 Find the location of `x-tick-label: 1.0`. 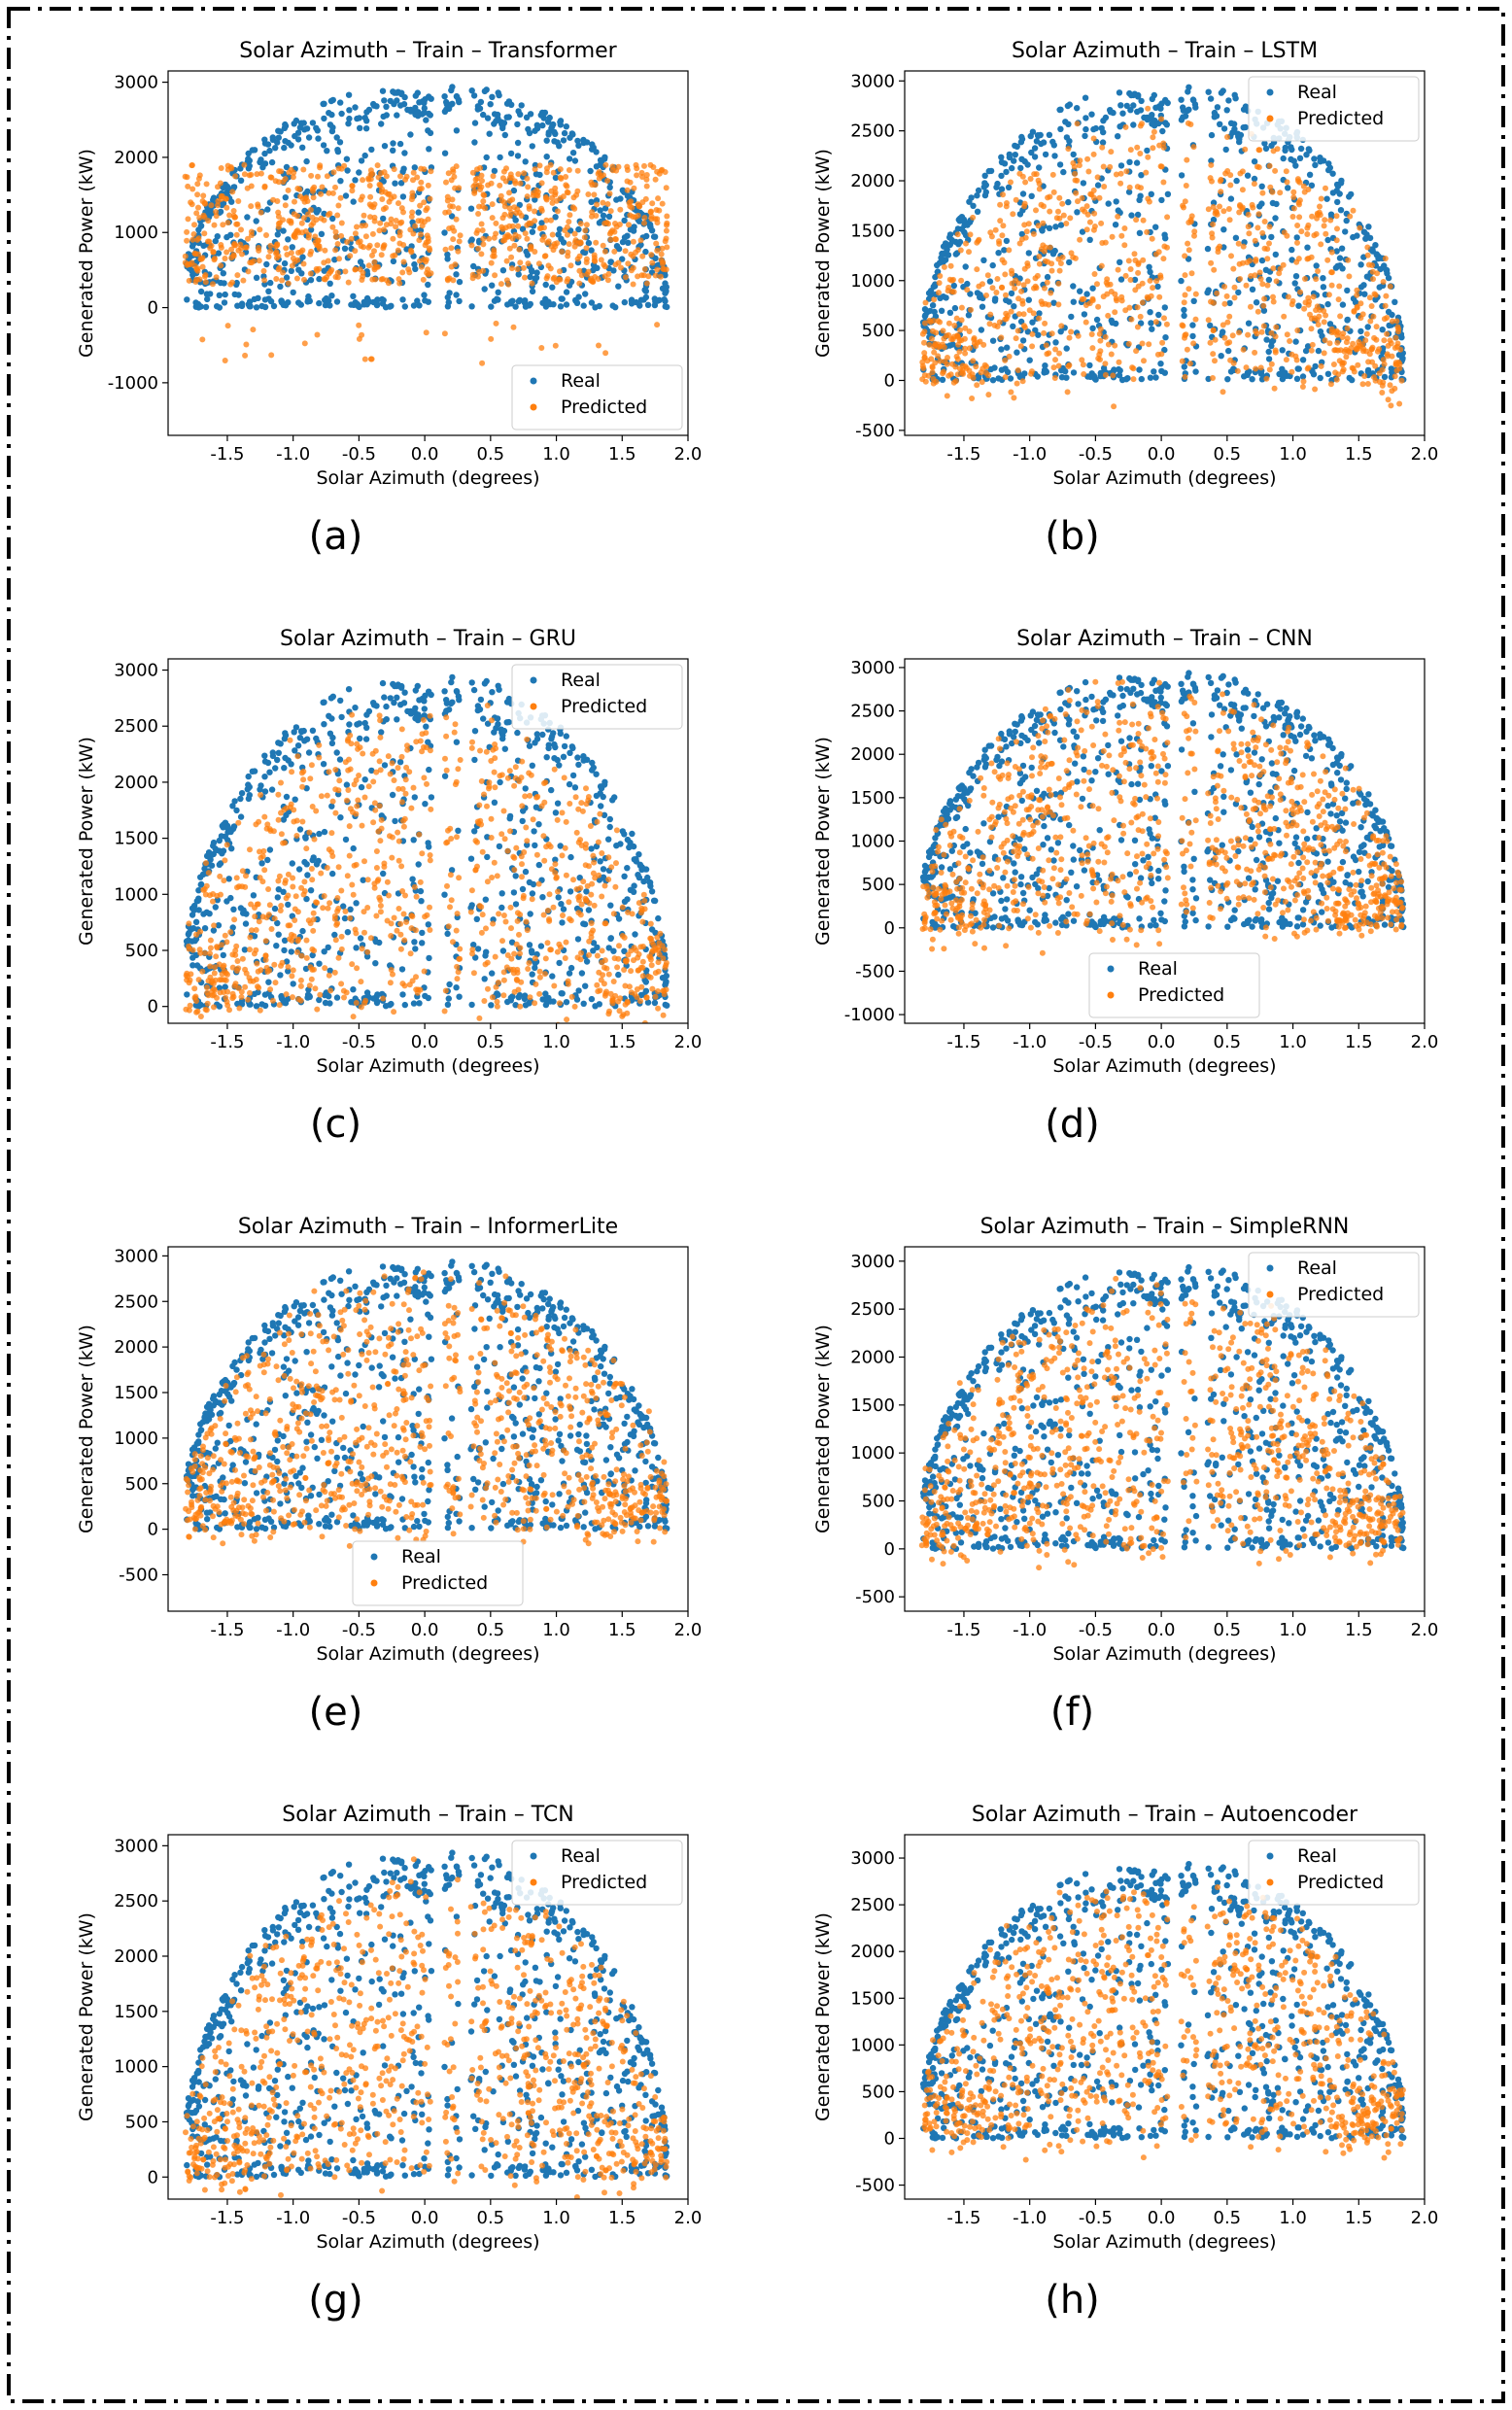

x-tick-label: 1.0 is located at coordinates (556, 454).